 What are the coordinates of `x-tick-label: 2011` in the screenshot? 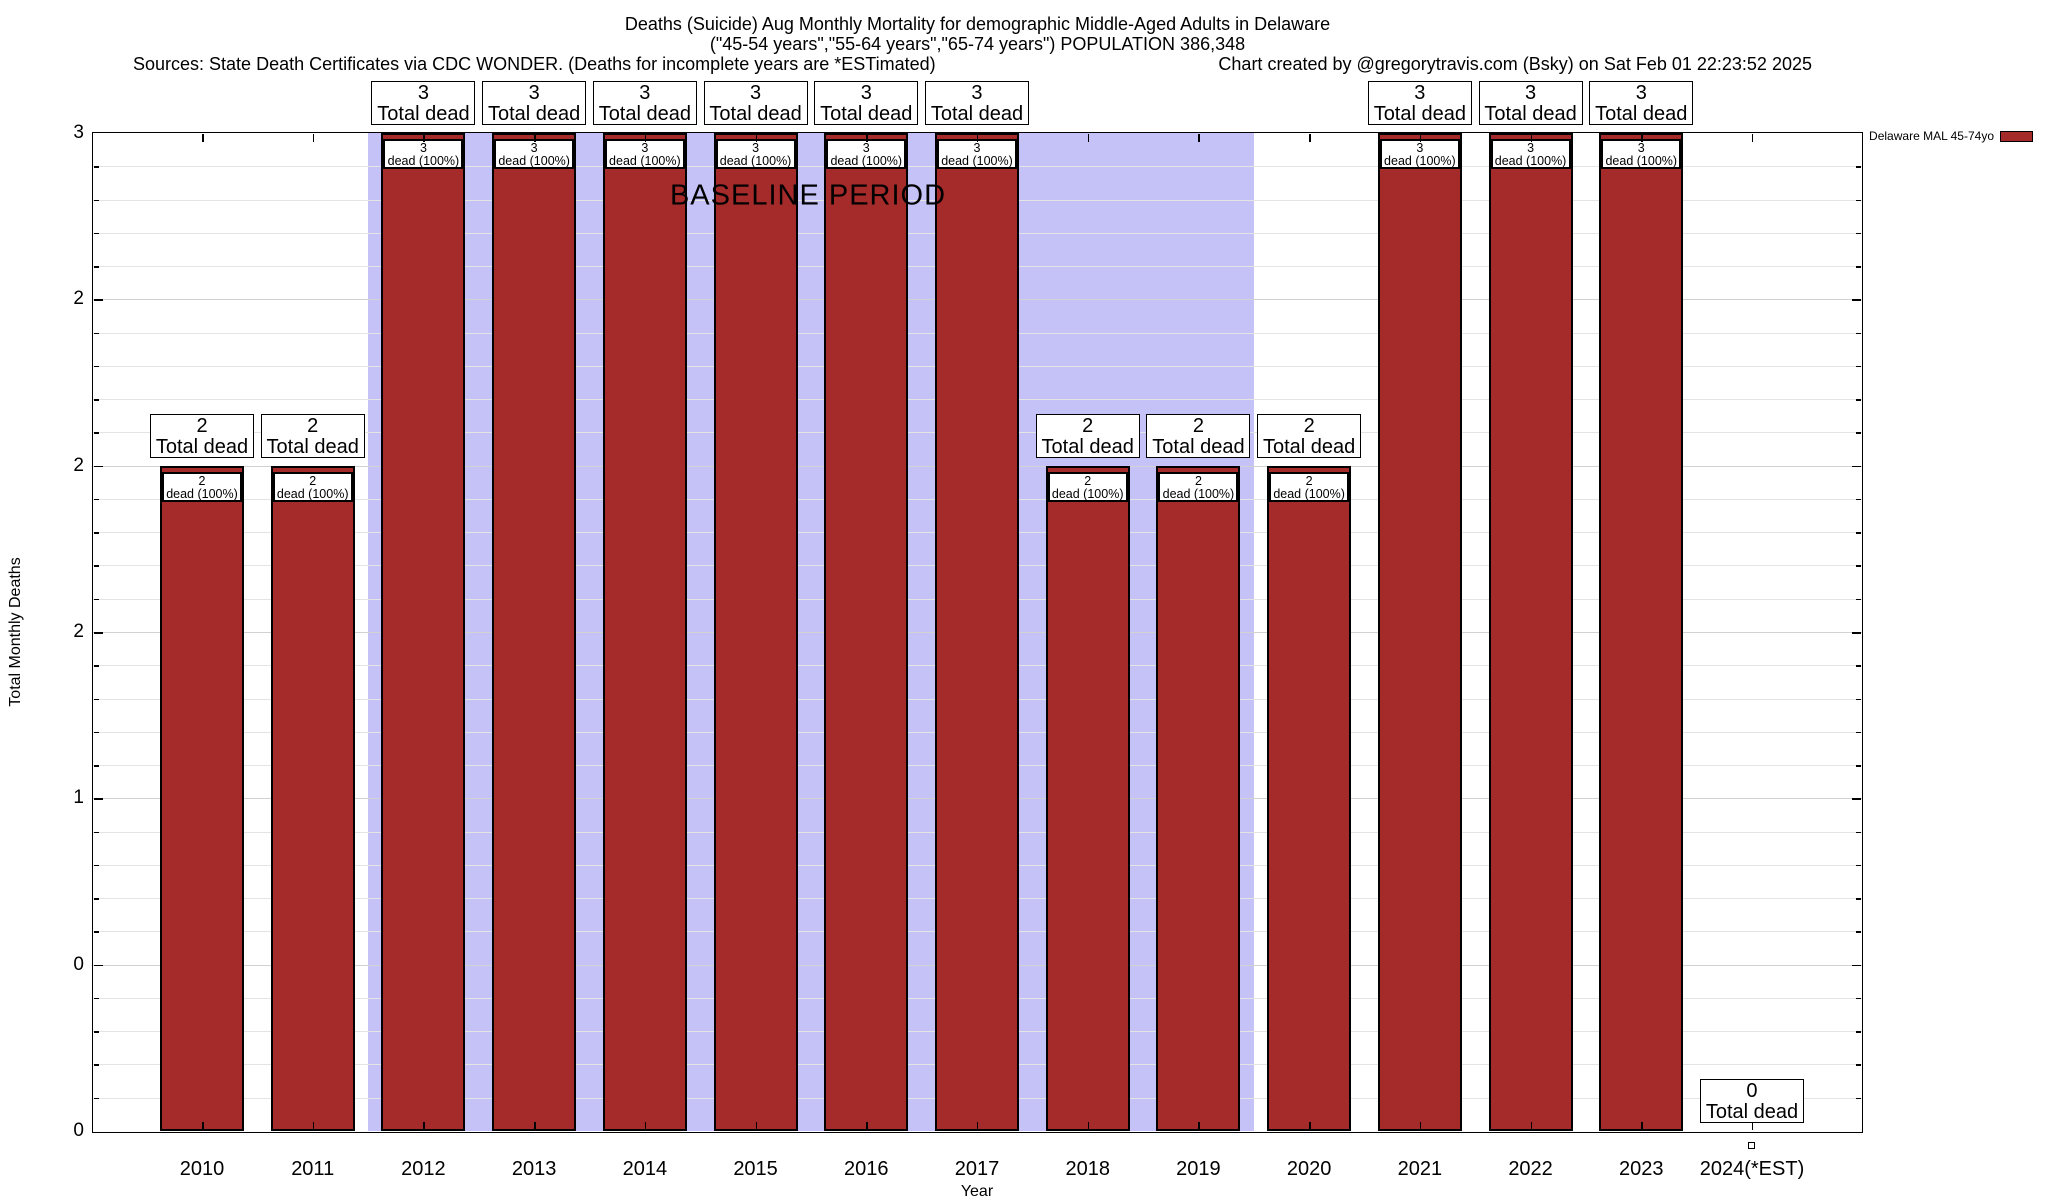 It's located at (313, 1169).